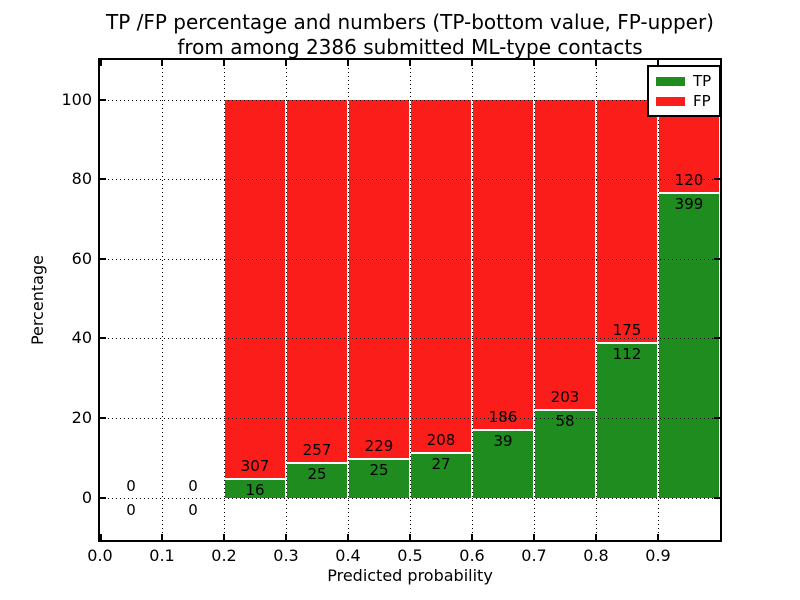 This screenshot has width=800, height=600. What do you see at coordinates (534, 555) in the screenshot?
I see `x-tick-label: 0.7` at bounding box center [534, 555].